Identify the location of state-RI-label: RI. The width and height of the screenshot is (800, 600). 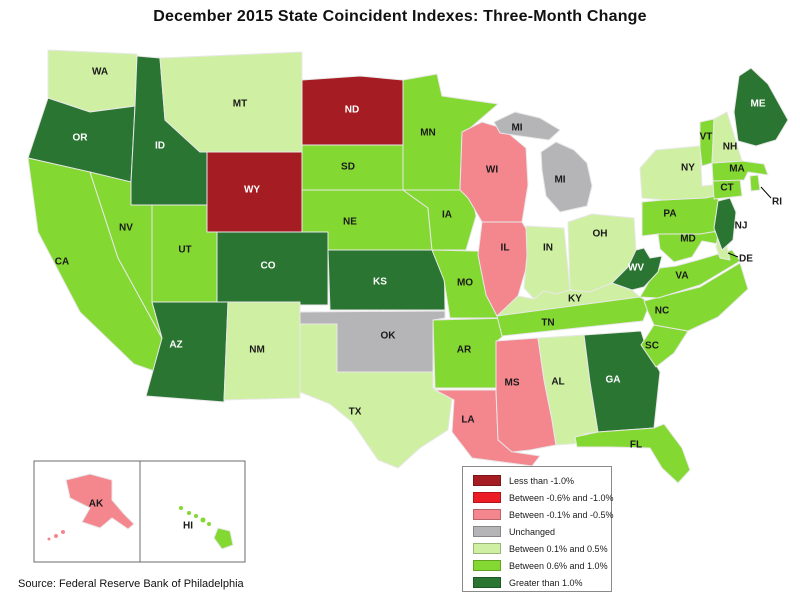
(777, 202).